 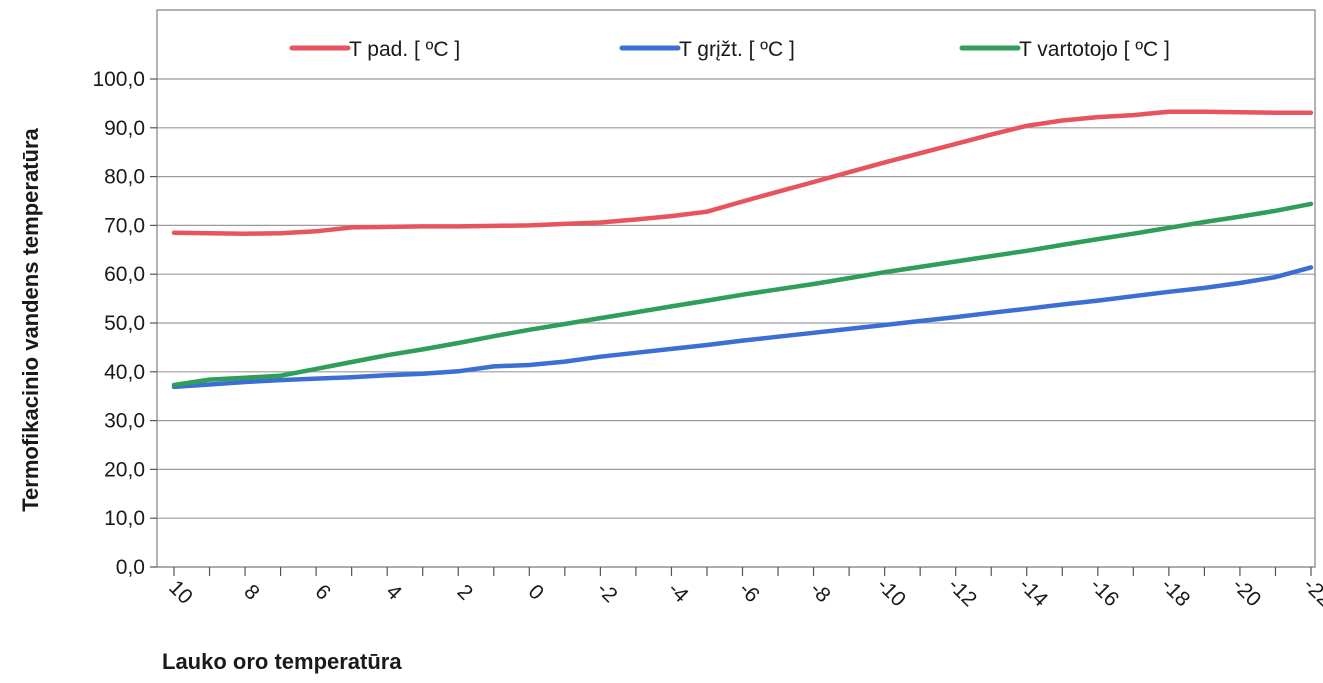 I want to click on x-tick-label: -8, so click(x=819, y=592).